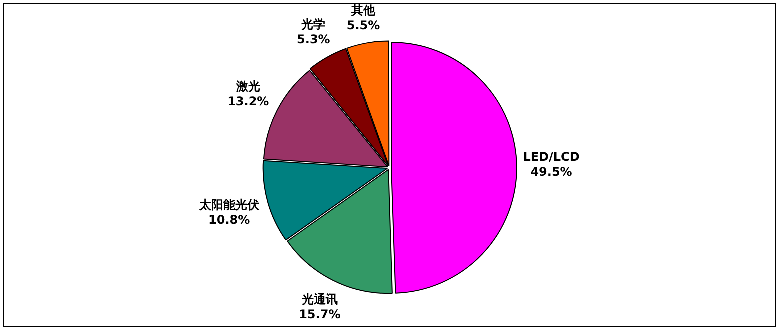  What do you see at coordinates (229, 205) in the screenshot?
I see `slice-label: 太阳能光伏` at bounding box center [229, 205].